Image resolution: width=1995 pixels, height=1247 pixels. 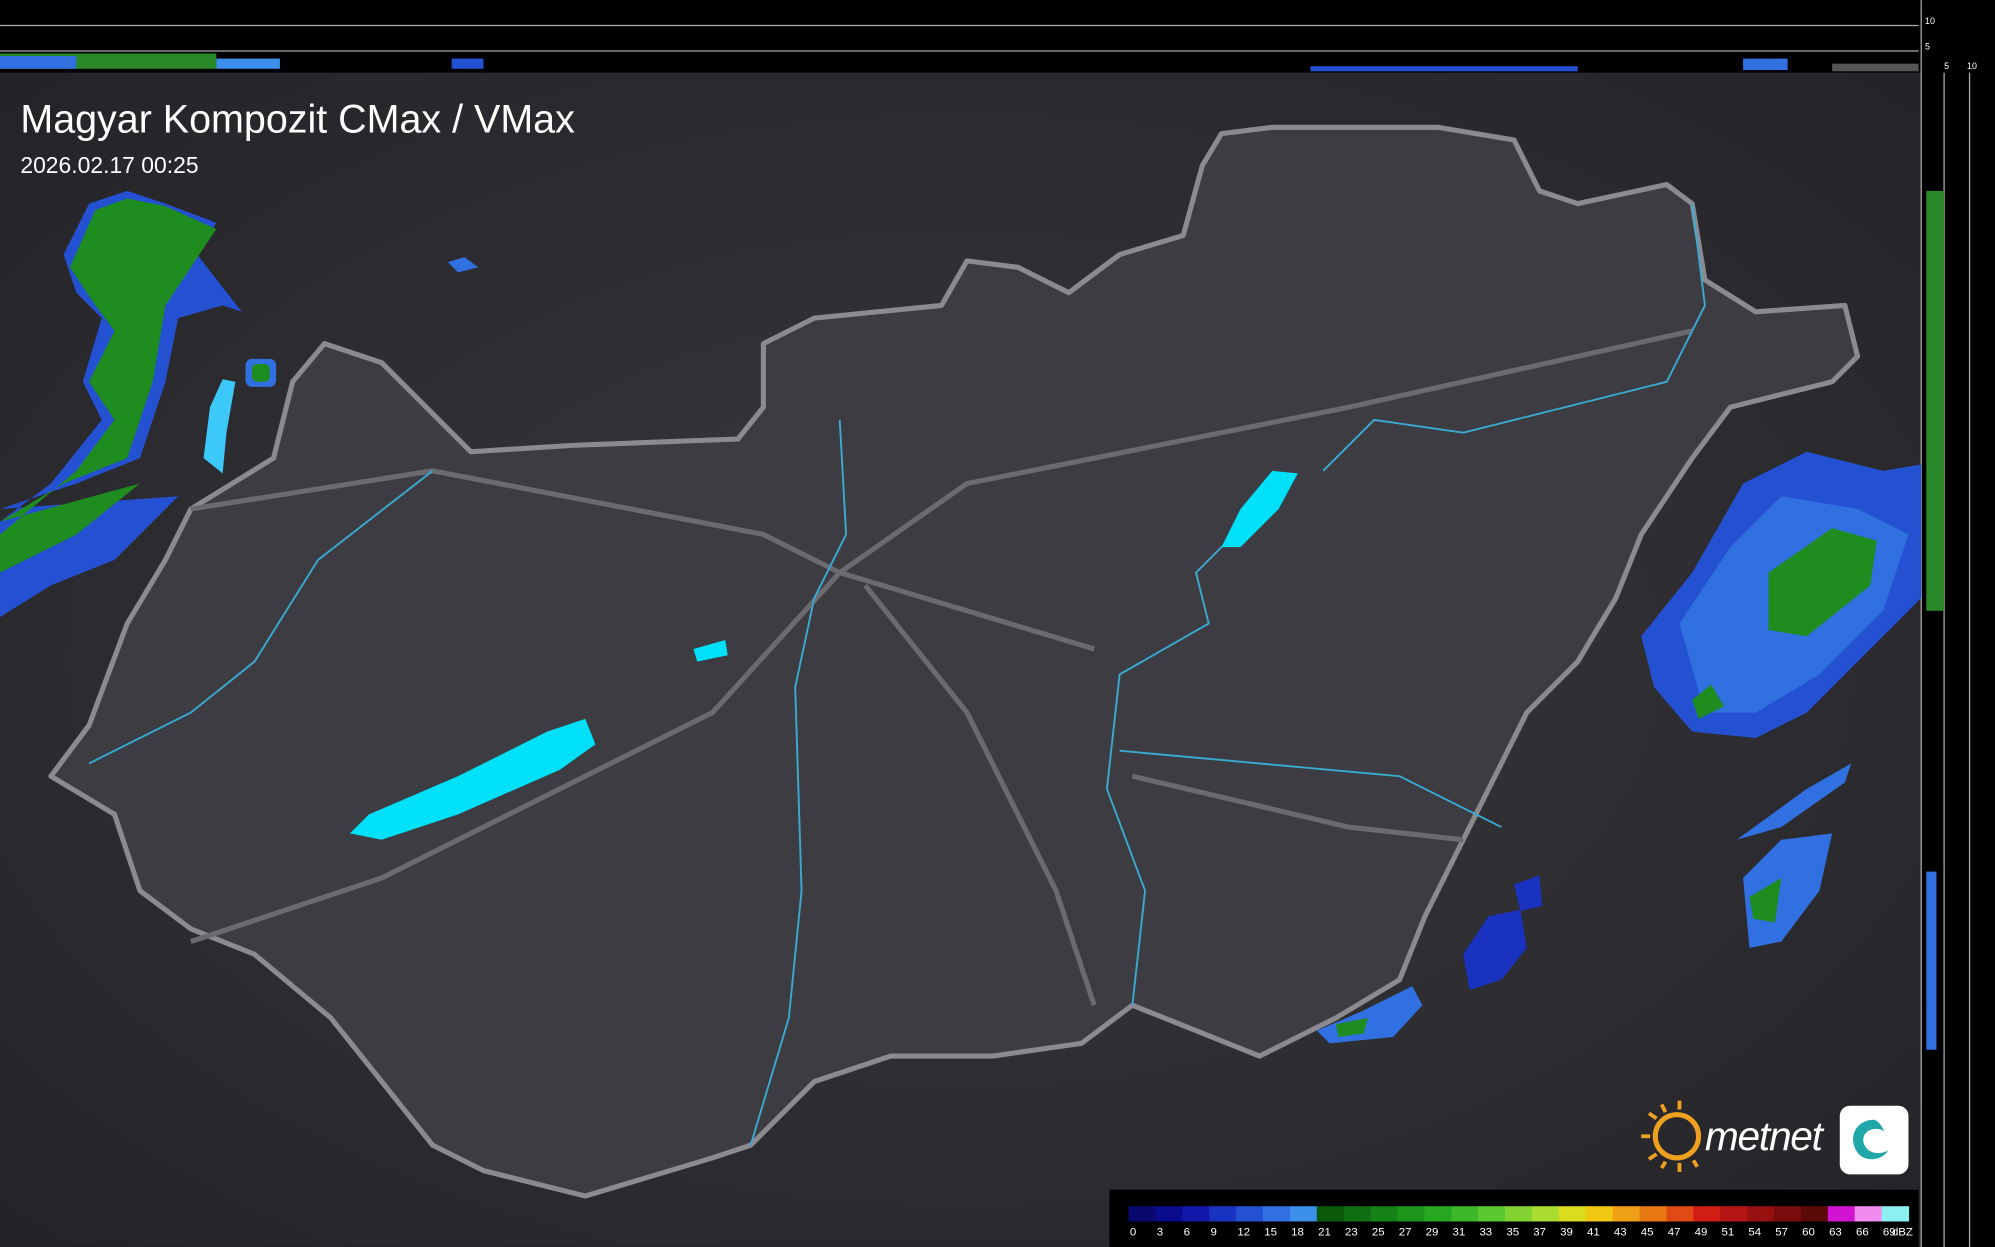 I want to click on legend-label: 31, so click(x=1459, y=1232).